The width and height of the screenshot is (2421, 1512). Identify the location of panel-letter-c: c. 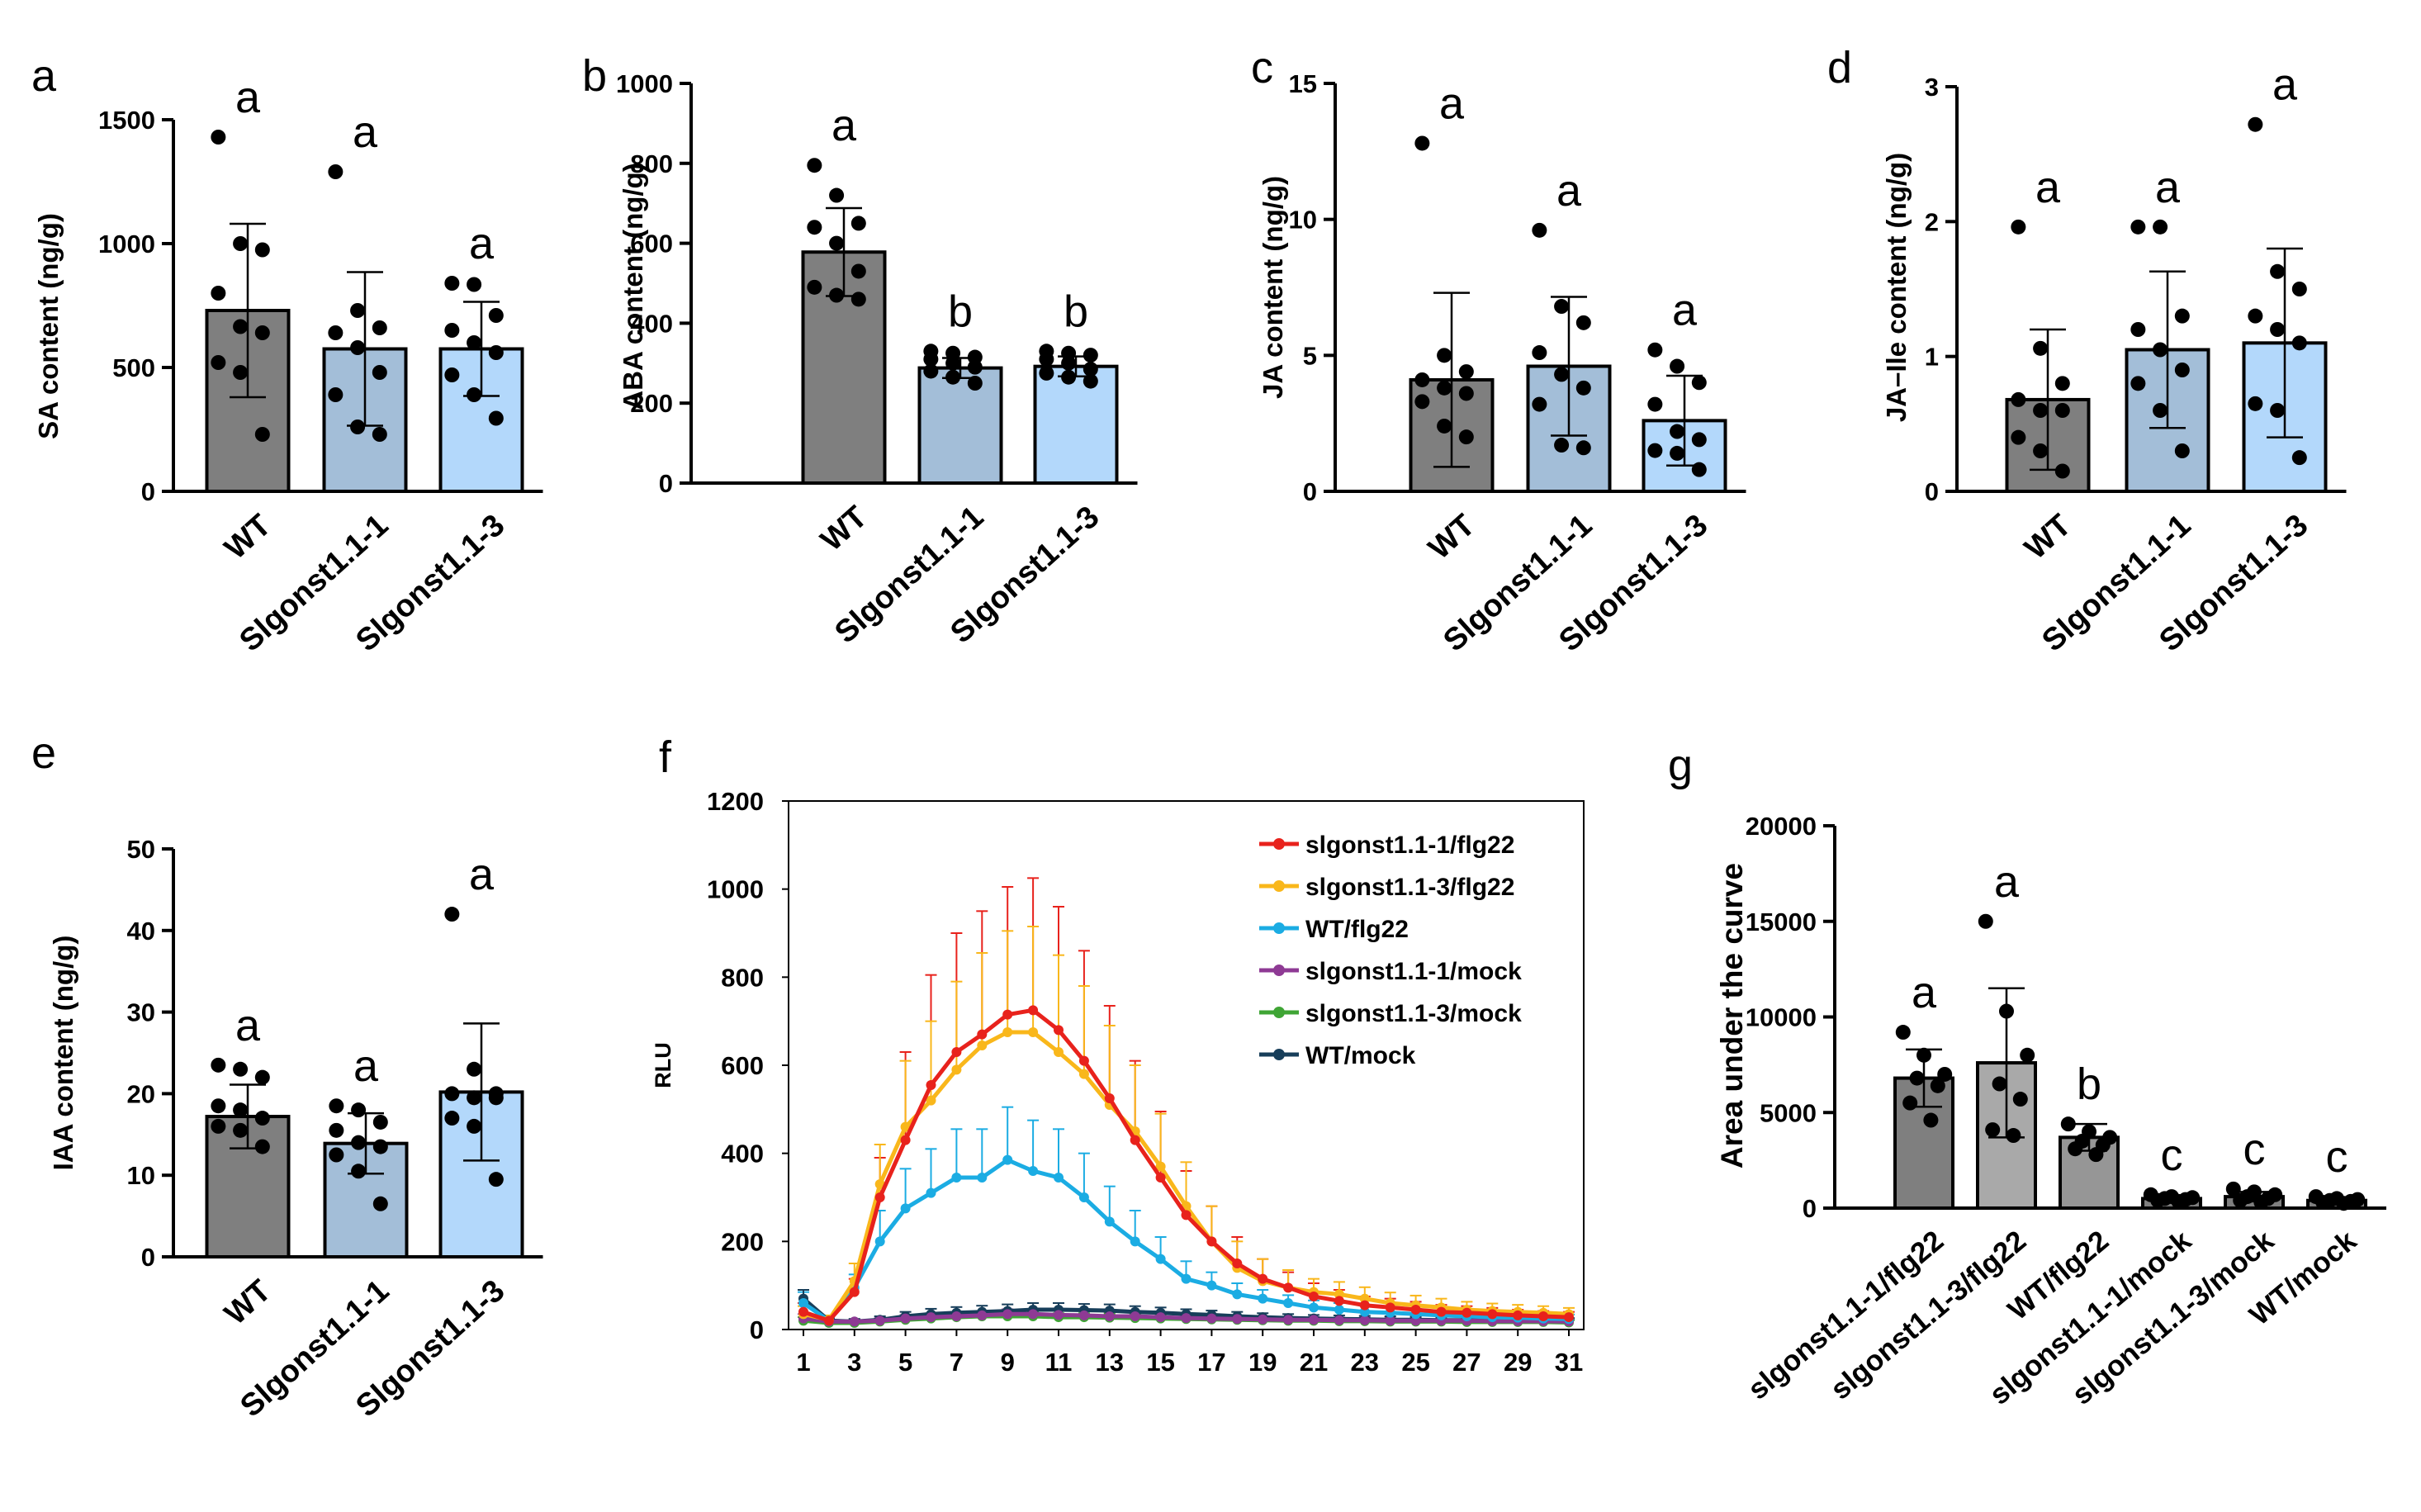
(1262, 67).